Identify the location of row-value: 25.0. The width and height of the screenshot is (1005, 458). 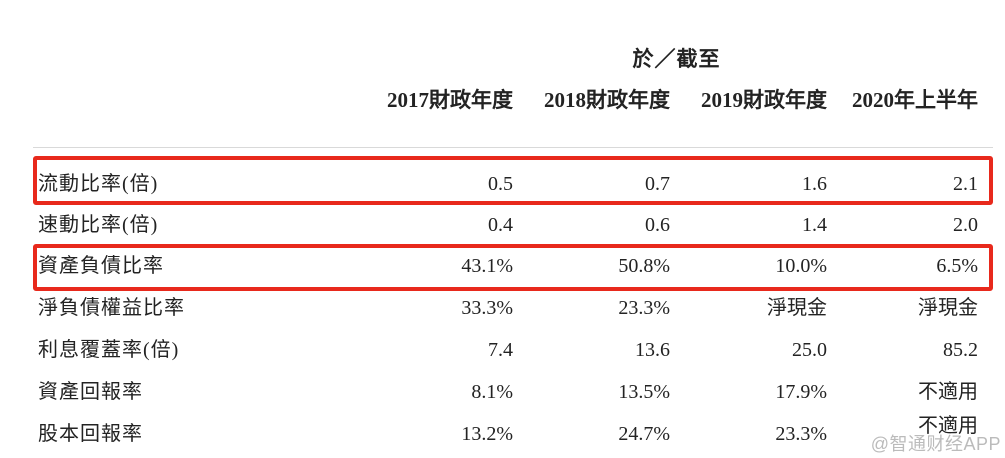
(809, 350).